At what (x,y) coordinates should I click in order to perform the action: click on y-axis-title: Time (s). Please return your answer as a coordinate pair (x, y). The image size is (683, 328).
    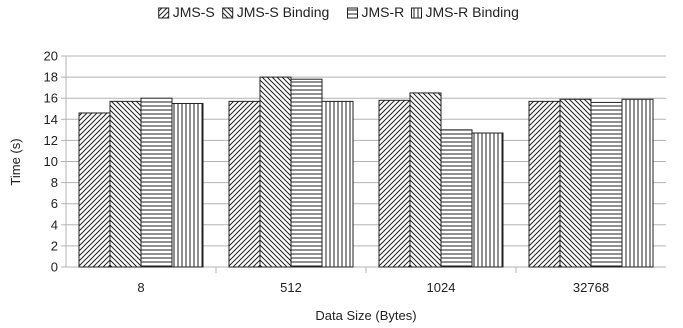
    Looking at the image, I should click on (15, 161).